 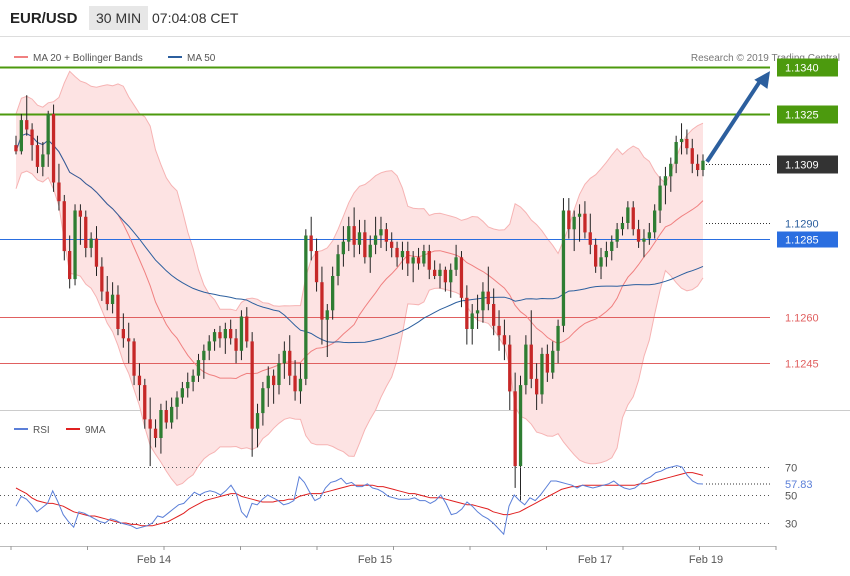 I want to click on ma50-value-label: 1.1290, so click(x=802, y=225).